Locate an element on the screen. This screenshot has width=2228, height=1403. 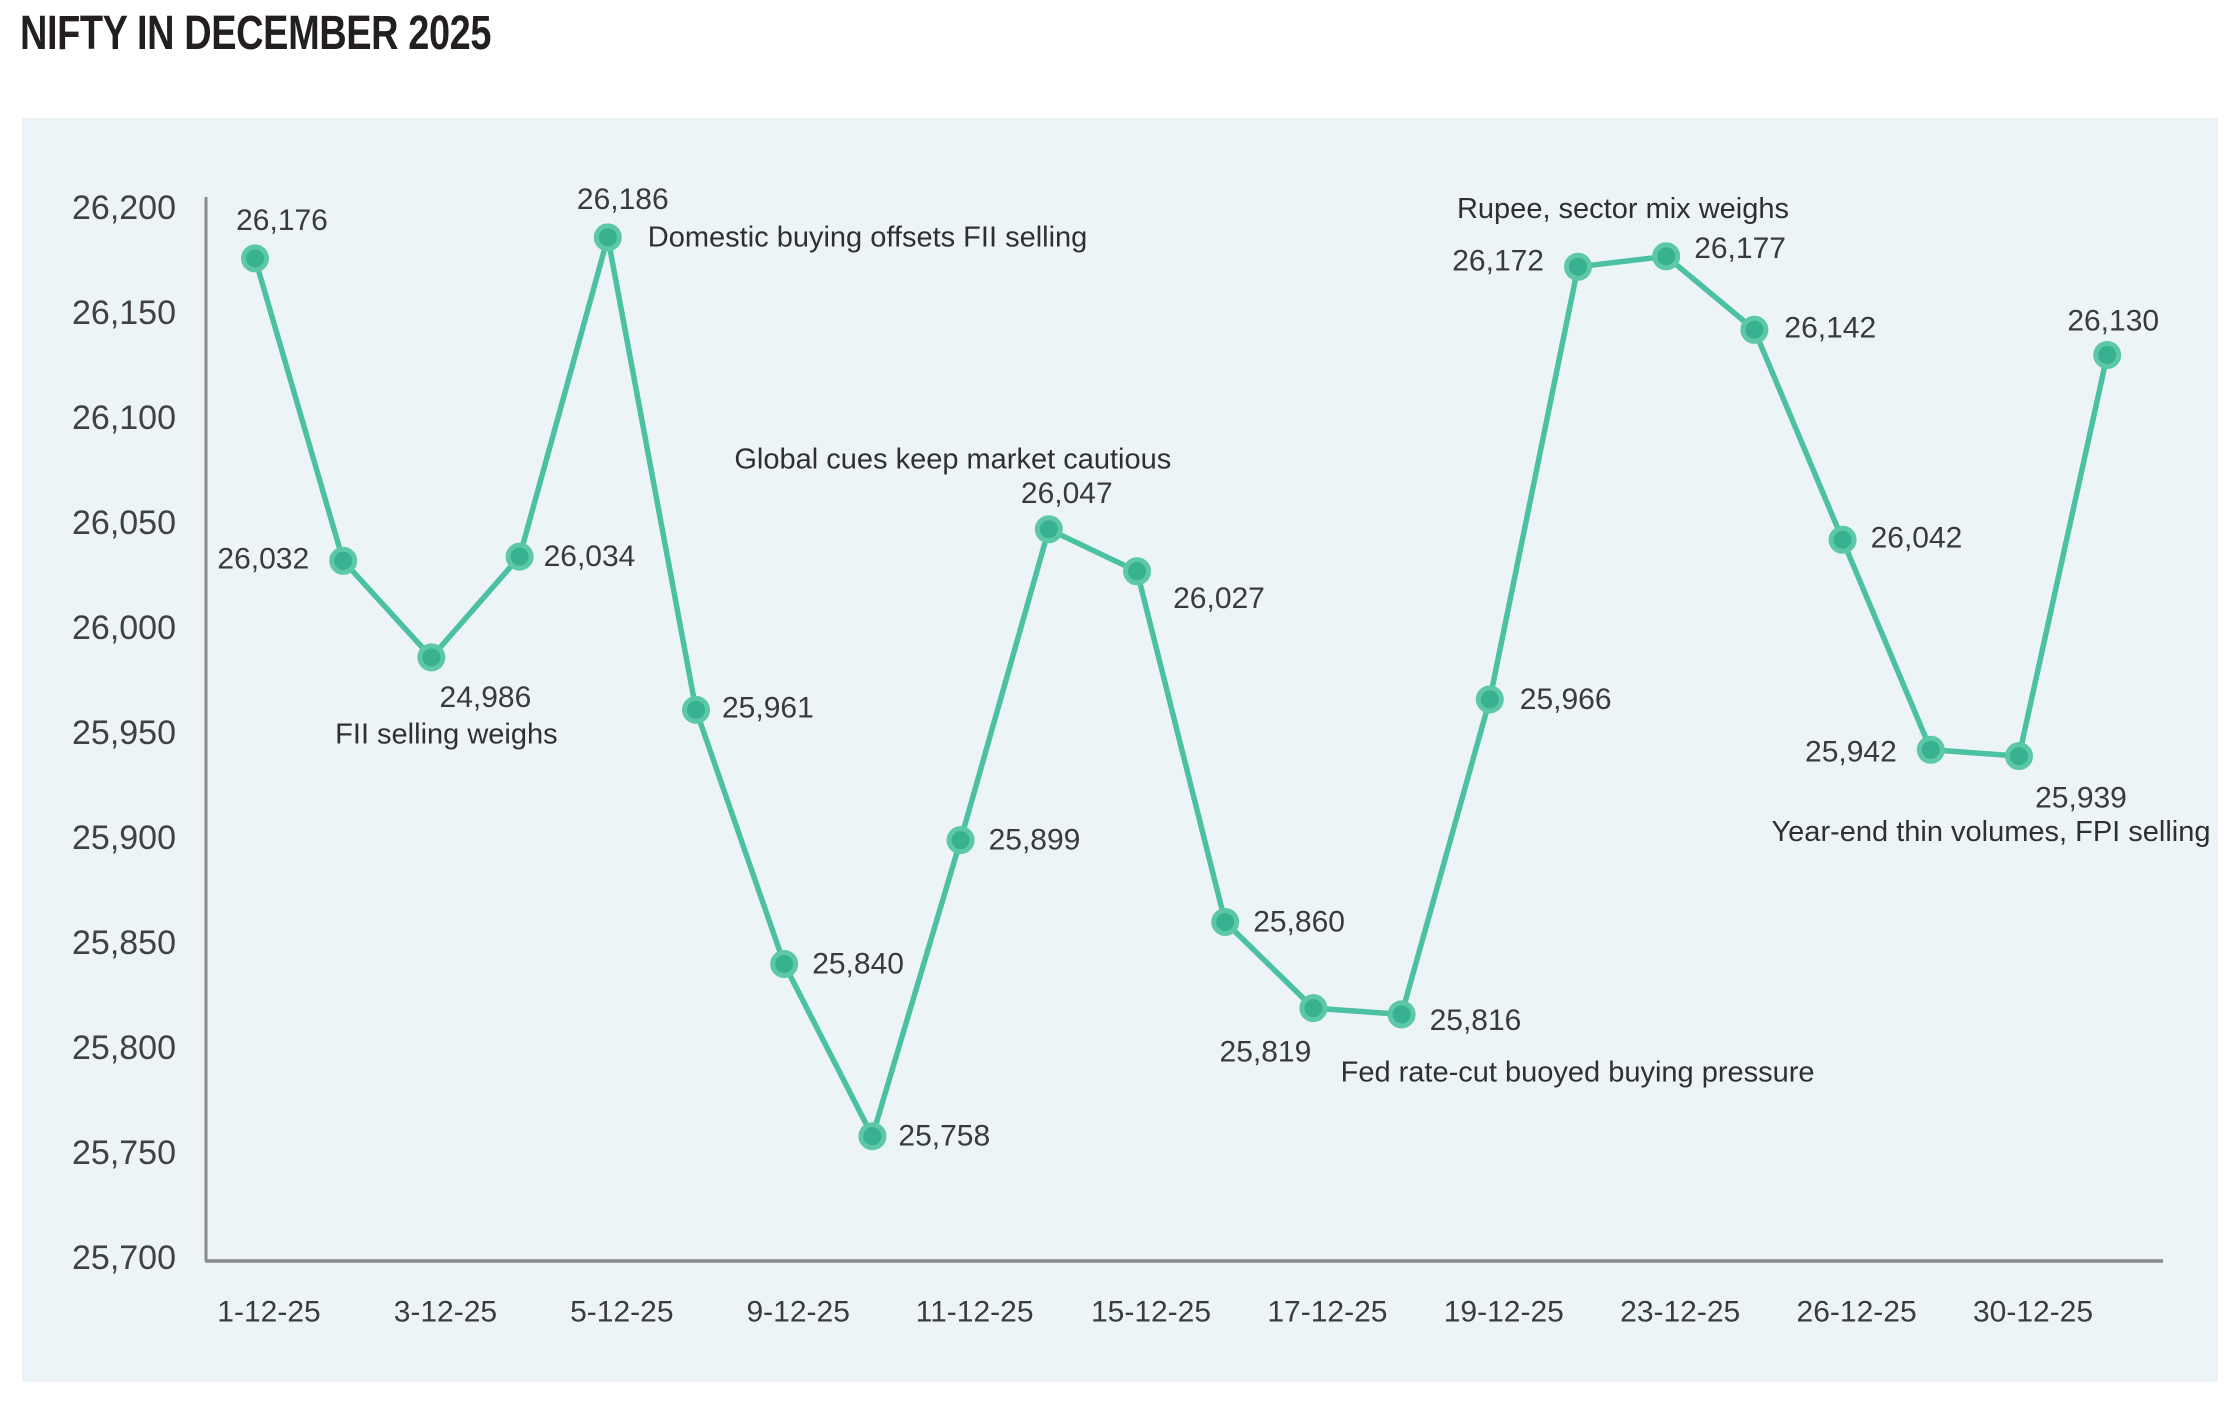
data-point-label: 25,819 is located at coordinates (1266, 1052).